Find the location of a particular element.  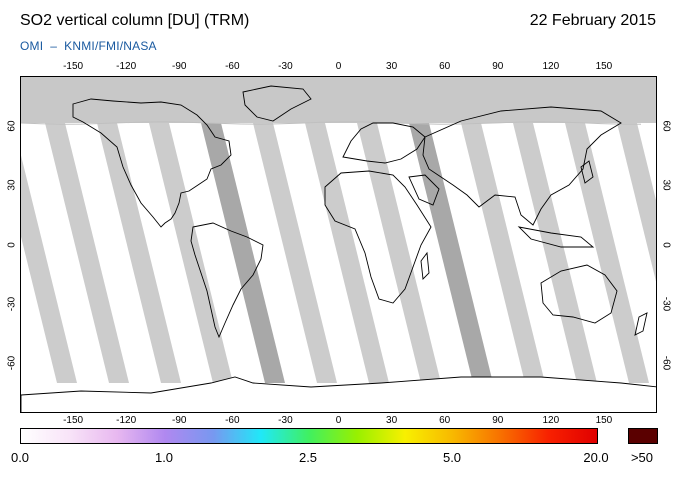

colorbar-label-2: 2.5 is located at coordinates (308, 457).